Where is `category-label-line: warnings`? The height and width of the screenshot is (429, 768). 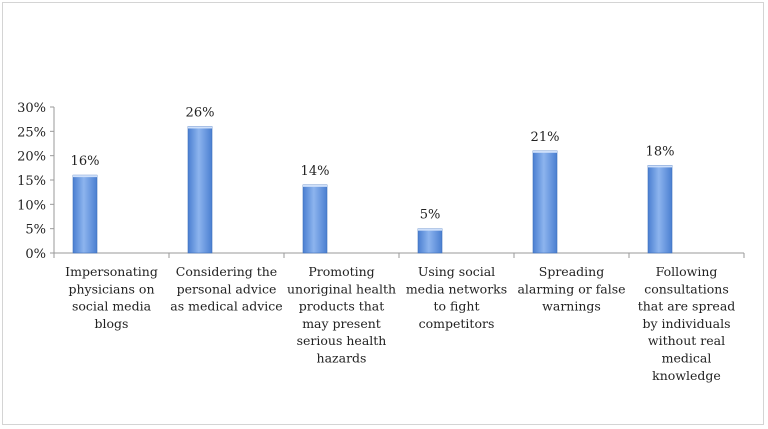 category-label-line: warnings is located at coordinates (571, 306).